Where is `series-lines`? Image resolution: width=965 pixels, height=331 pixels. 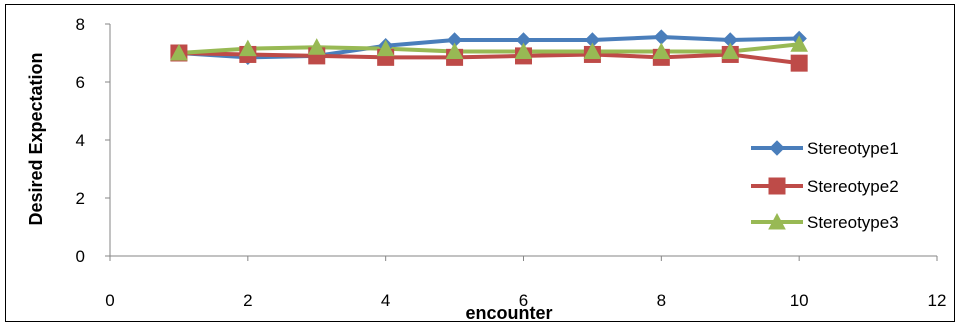
series-lines is located at coordinates (489, 50).